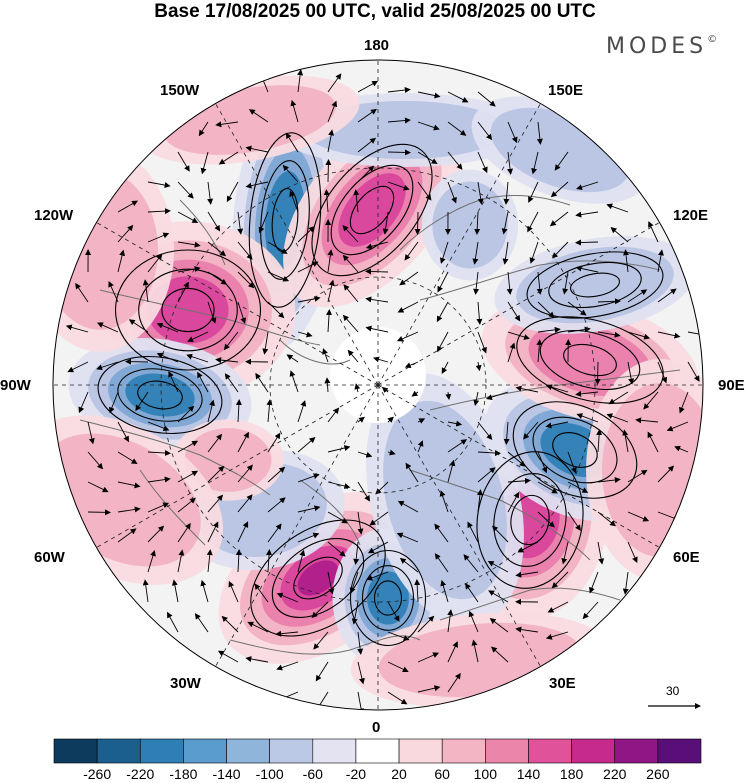 The height and width of the screenshot is (783, 750). I want to click on colorbar-tick-label: 20, so click(399, 774).